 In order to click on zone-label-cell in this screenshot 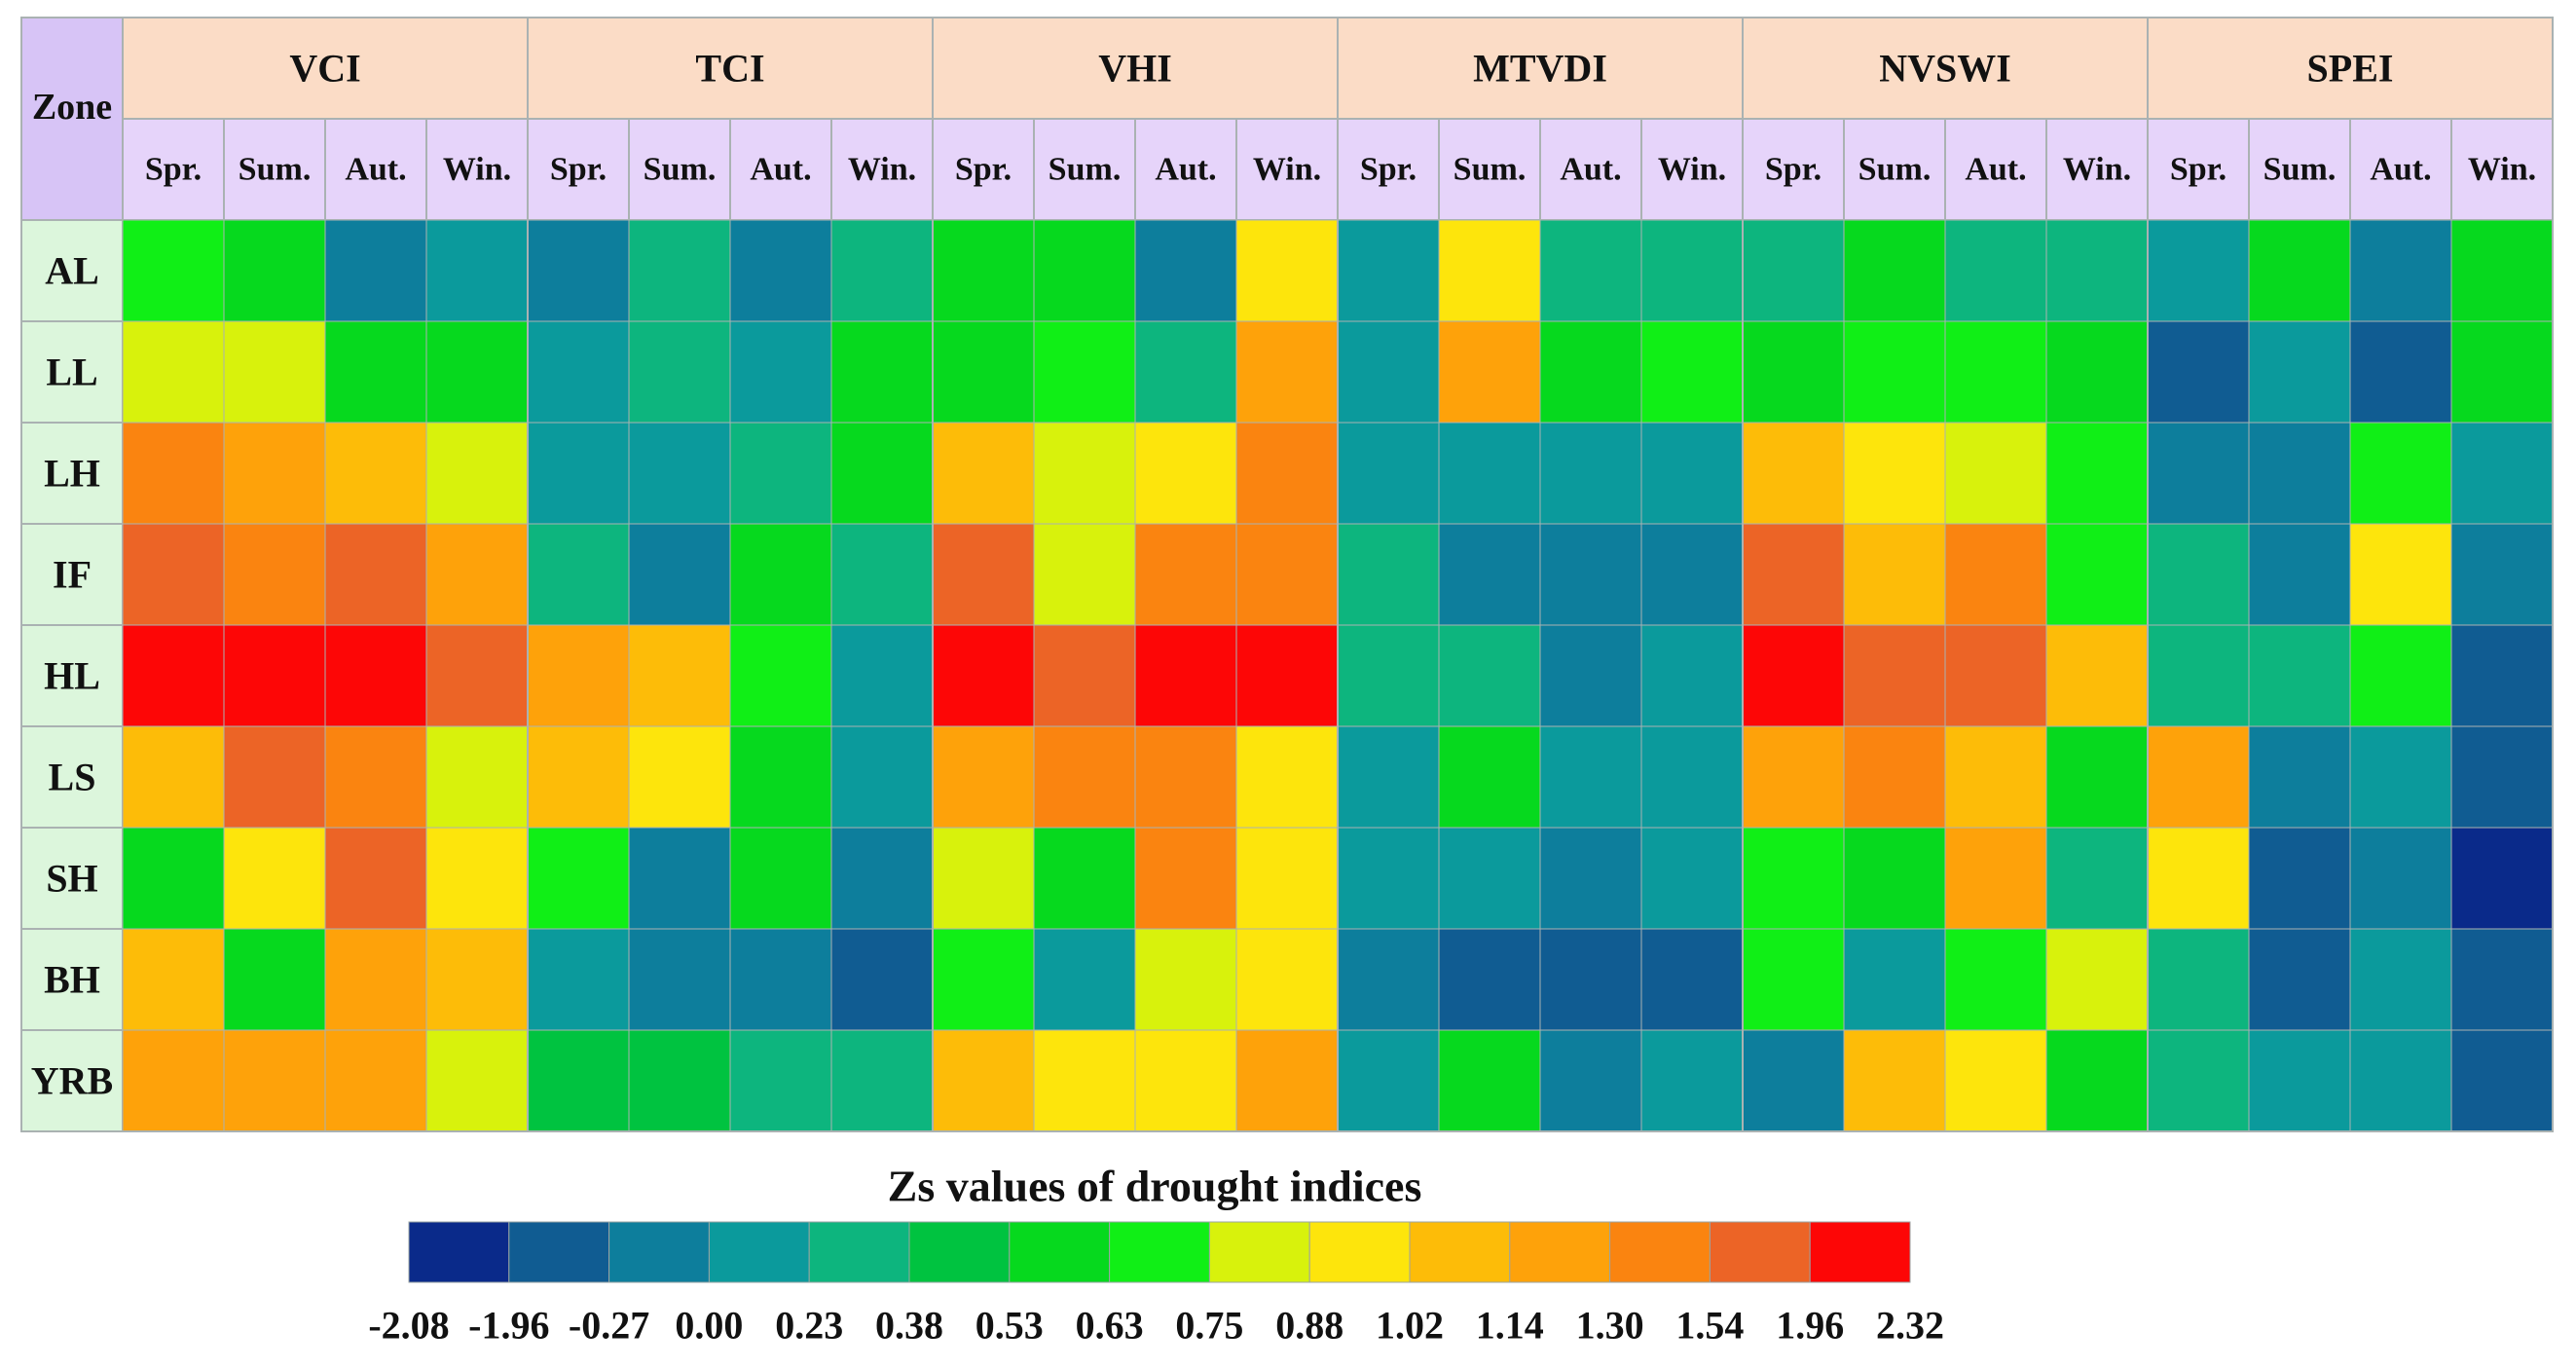, I will do `click(72, 777)`.